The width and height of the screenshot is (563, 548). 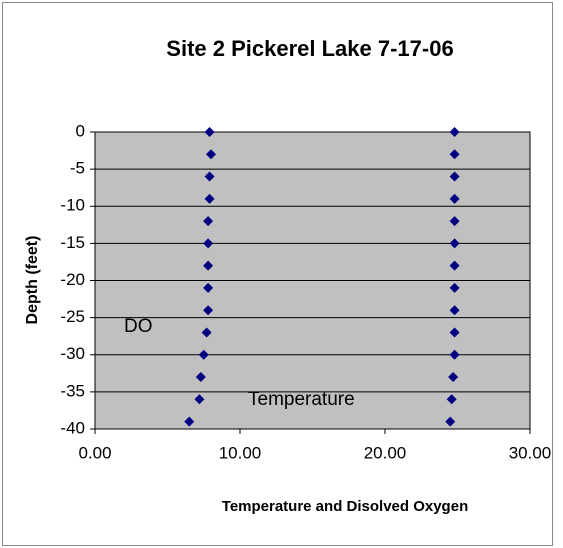 What do you see at coordinates (72, 427) in the screenshot?
I see `y-tick-label: -40` at bounding box center [72, 427].